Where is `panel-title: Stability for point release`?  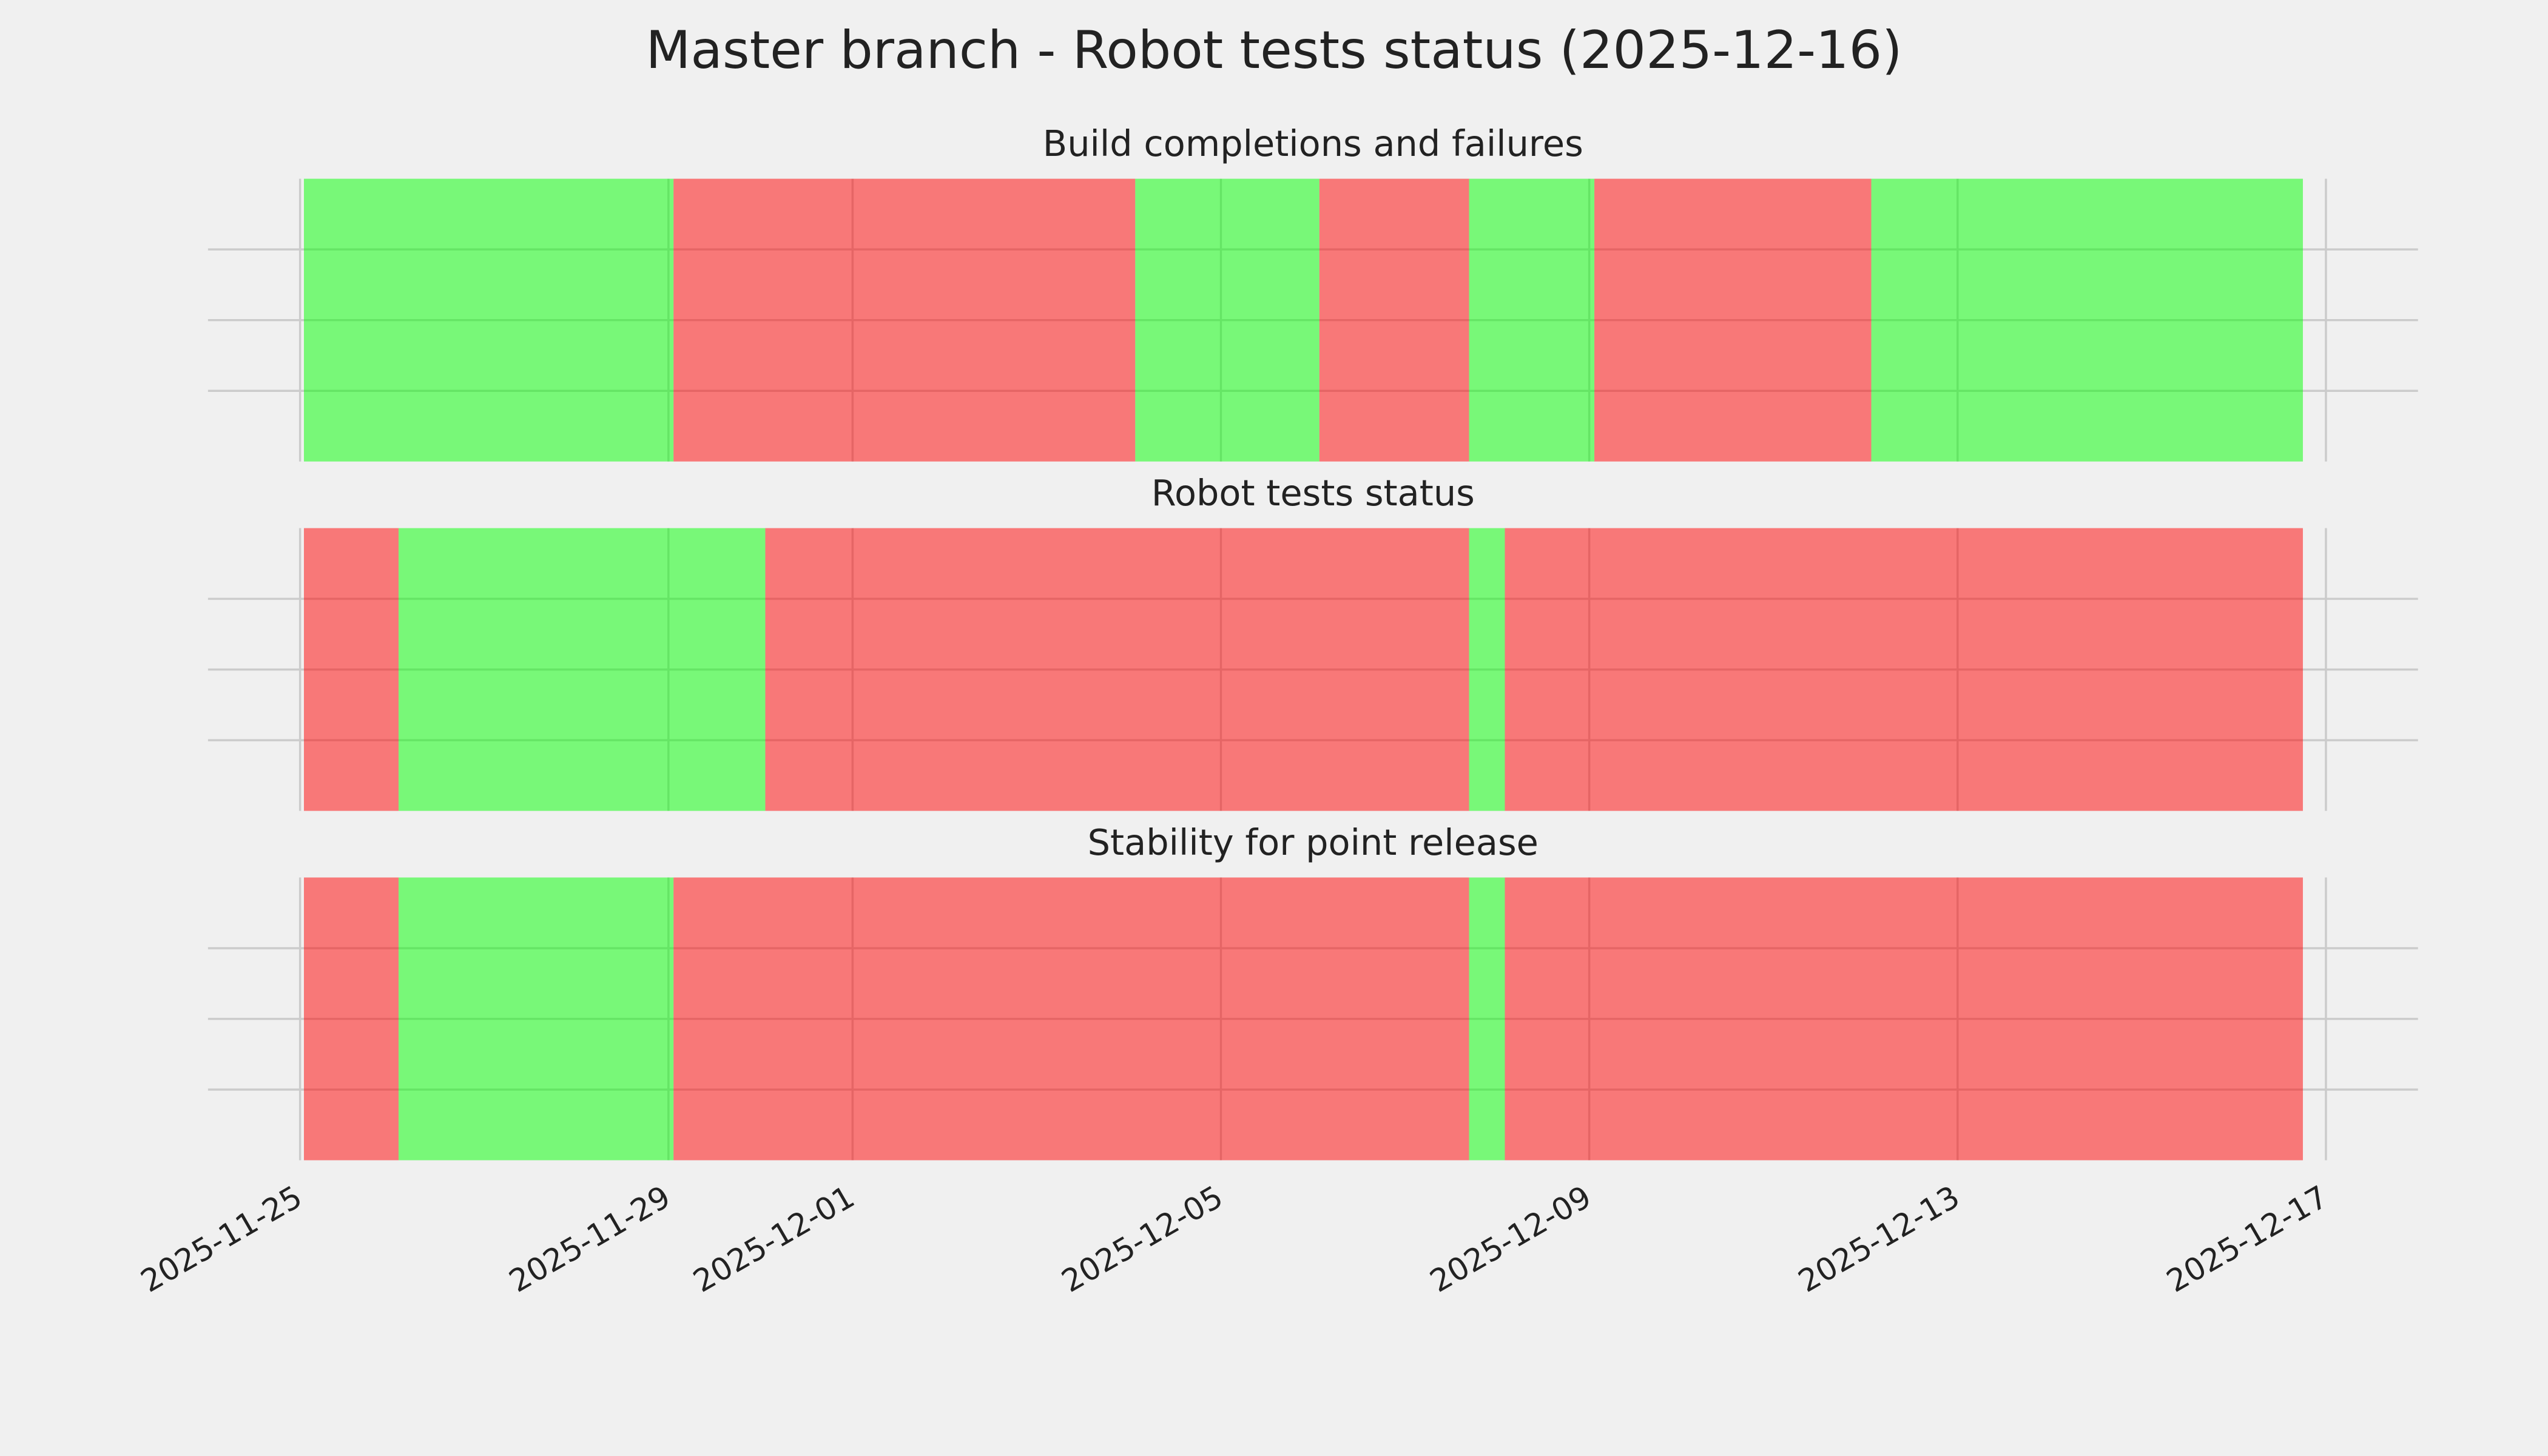
panel-title: Stability for point release is located at coordinates (1313, 842).